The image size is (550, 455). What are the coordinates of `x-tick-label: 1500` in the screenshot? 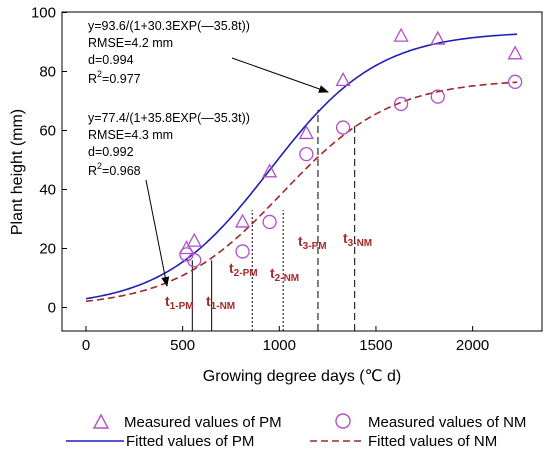 It's located at (375, 345).